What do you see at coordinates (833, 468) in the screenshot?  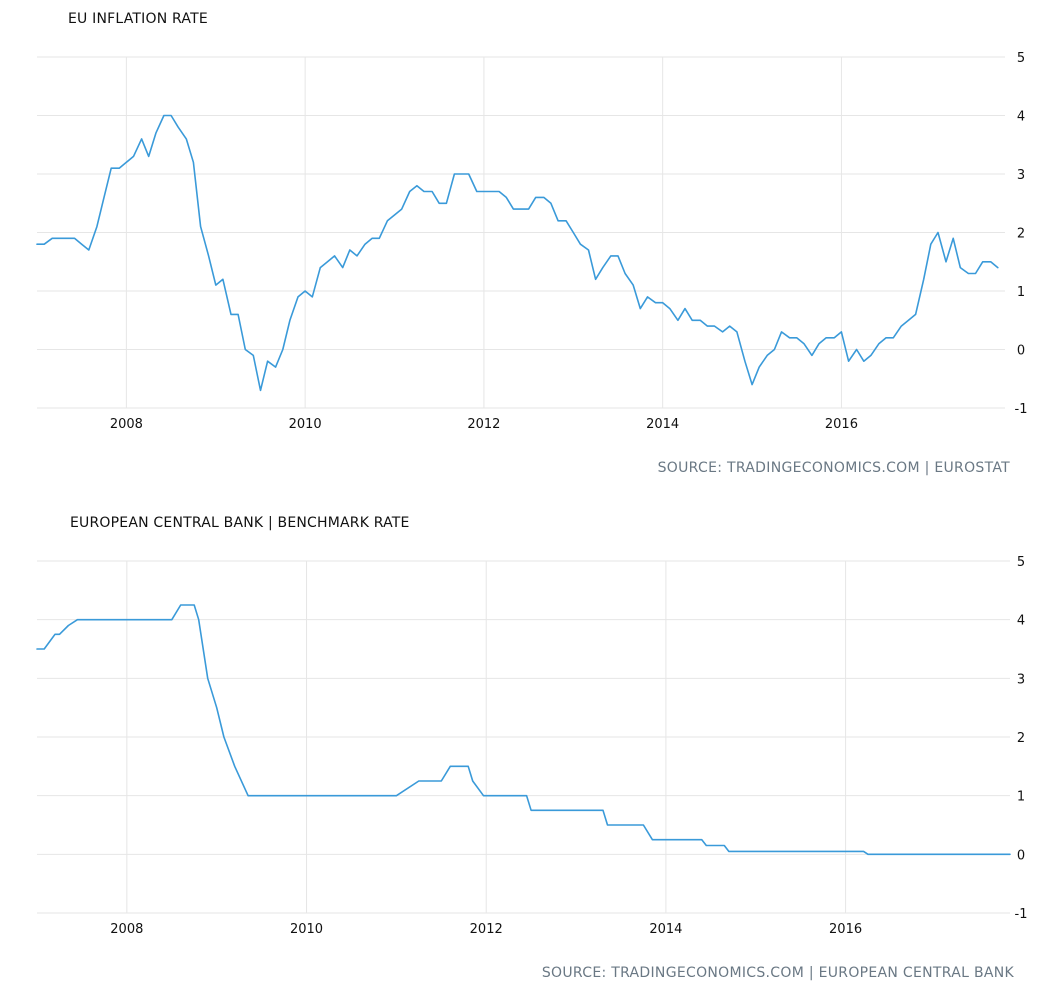 I see `inflation-chart-source: SOURCE: TRADINGECONOMICS.COM | EUROSTAT` at bounding box center [833, 468].